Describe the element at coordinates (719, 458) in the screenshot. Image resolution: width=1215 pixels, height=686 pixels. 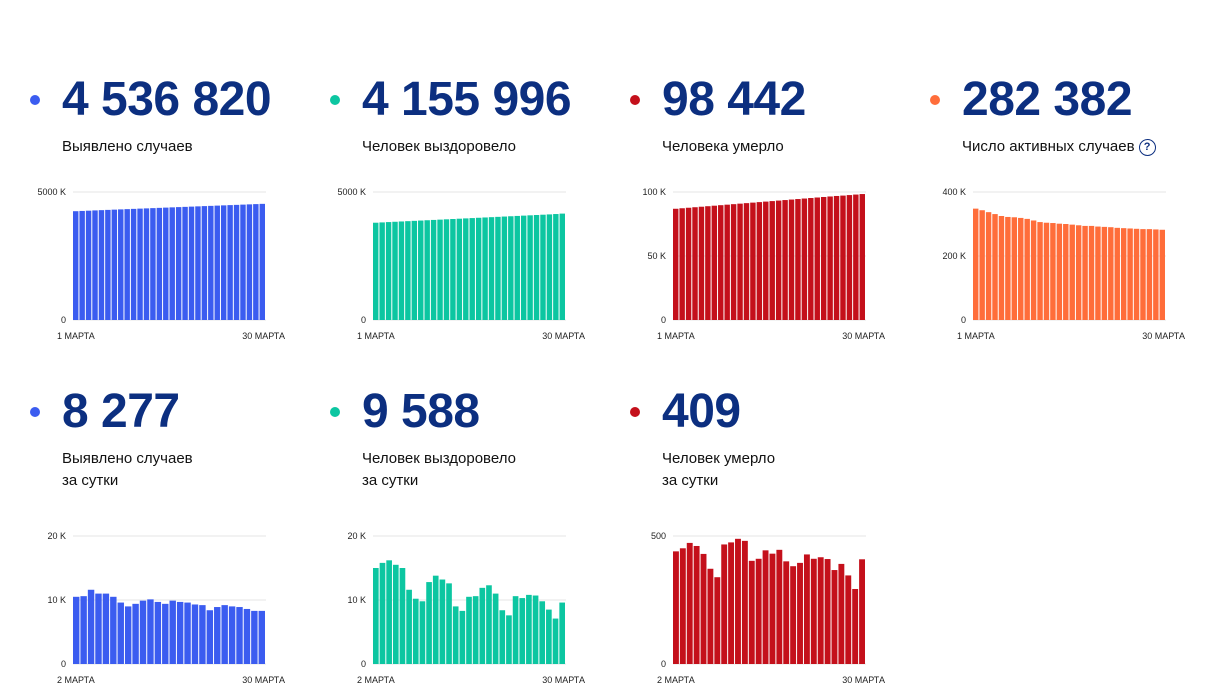
I see `stat-label-line: Человек умерло` at that location.